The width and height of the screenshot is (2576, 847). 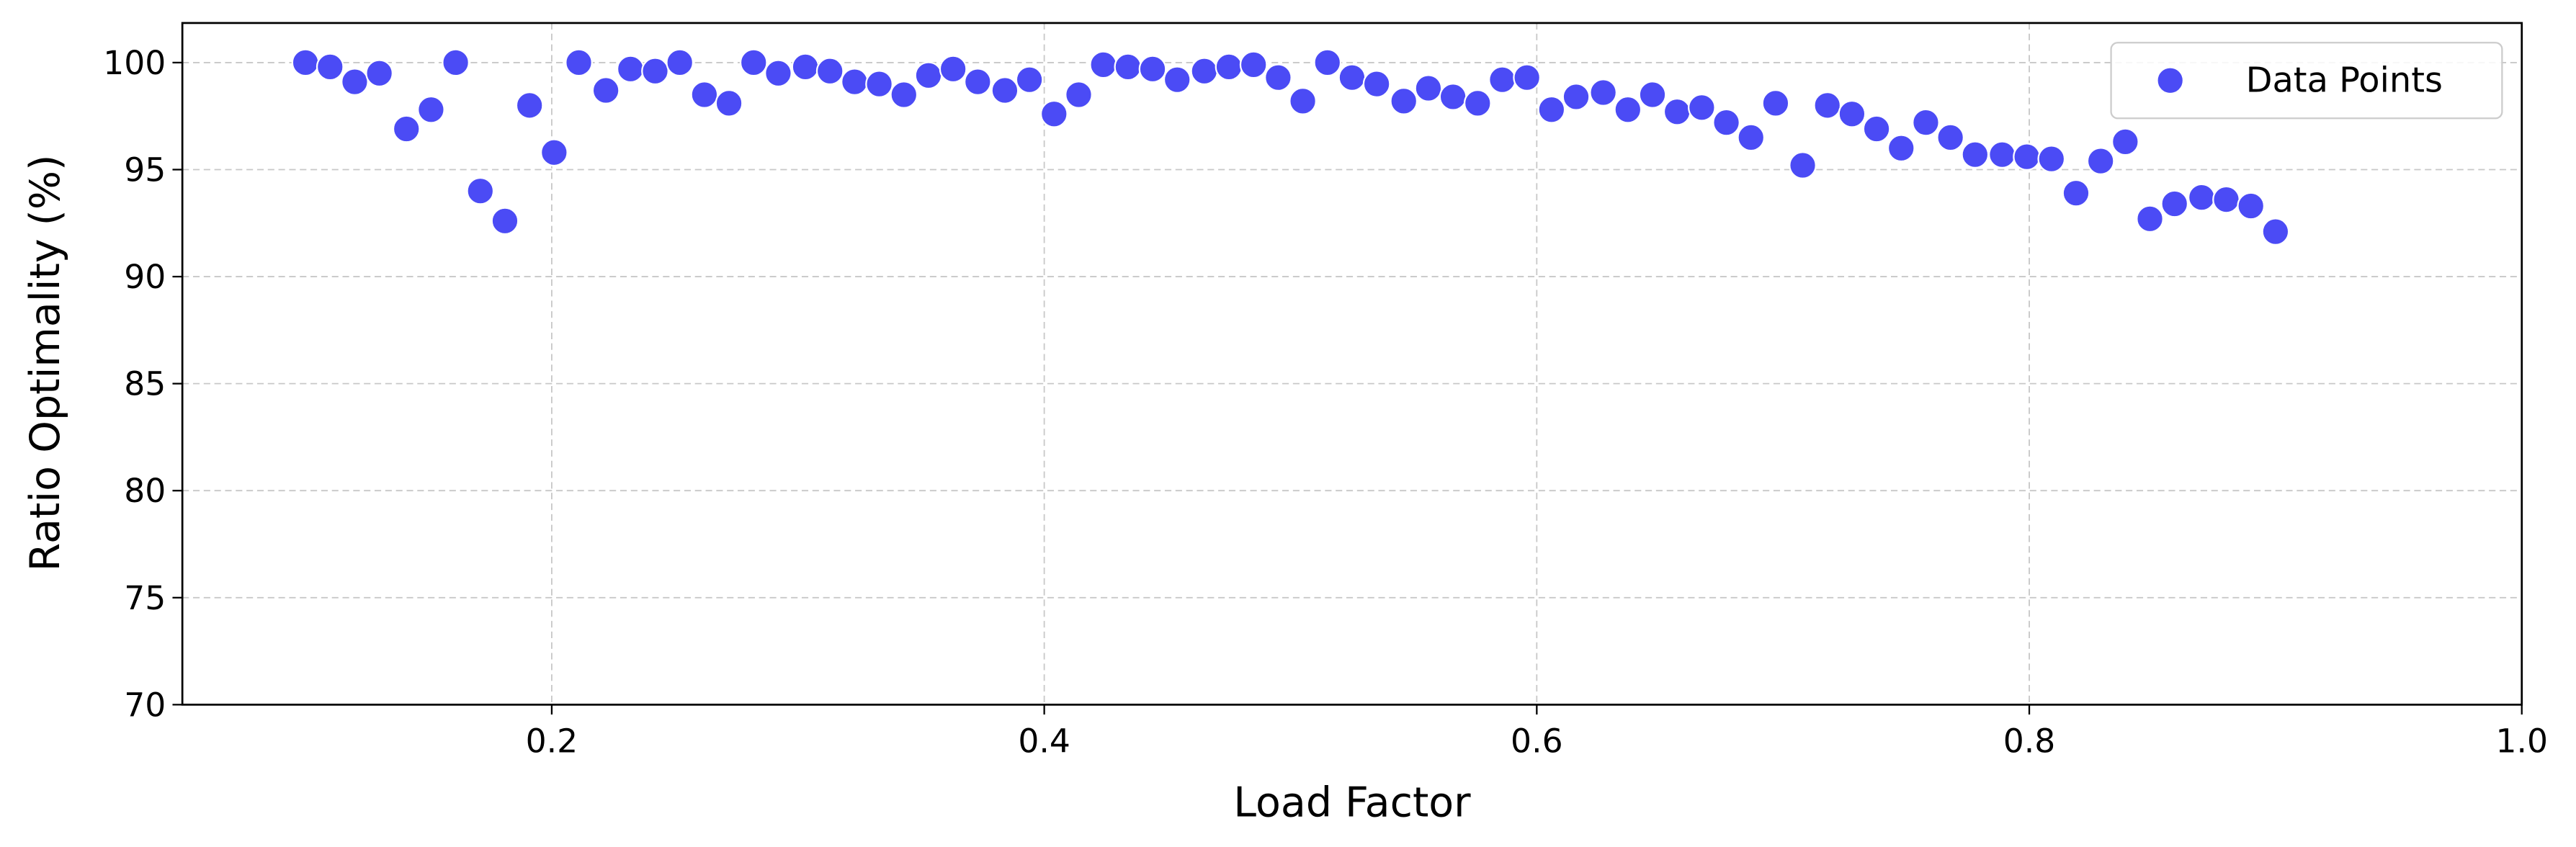 I want to click on y-tick-label: 90, so click(x=145, y=277).